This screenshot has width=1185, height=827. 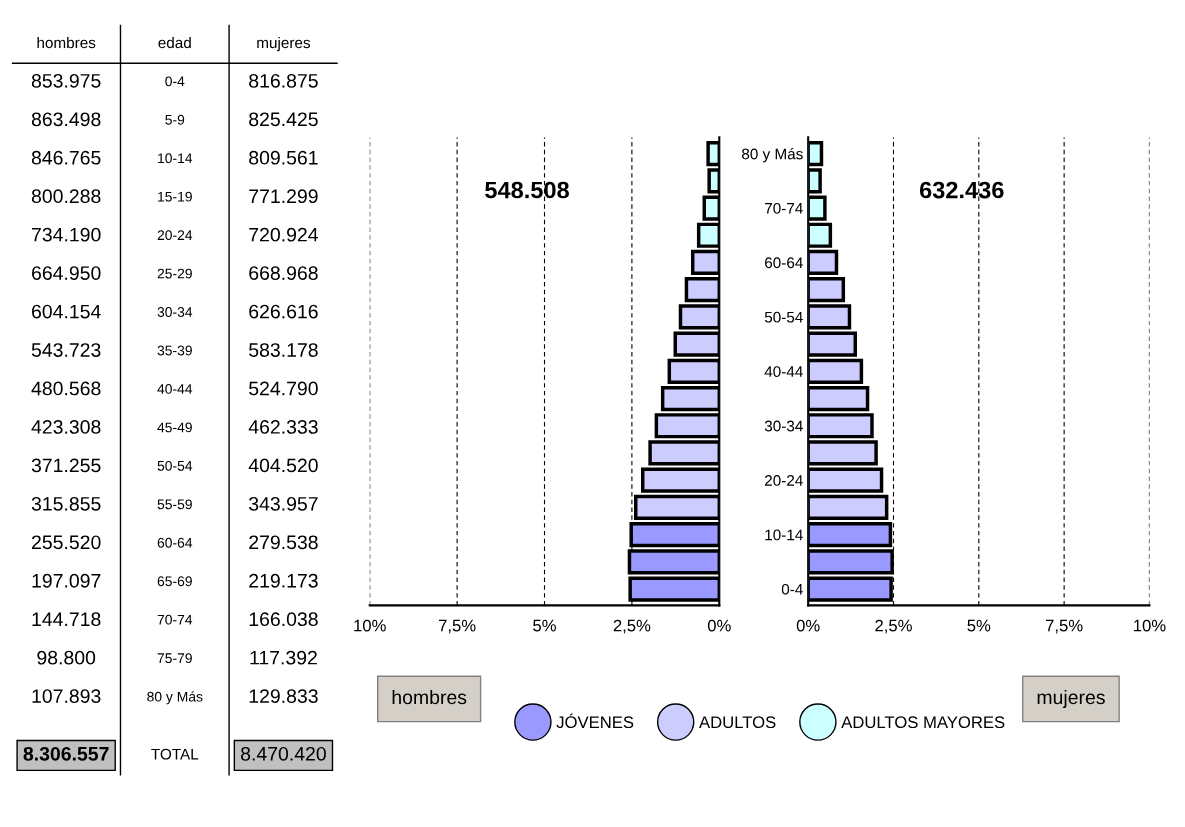 I want to click on x-axis-title: hombres, so click(x=429, y=697).